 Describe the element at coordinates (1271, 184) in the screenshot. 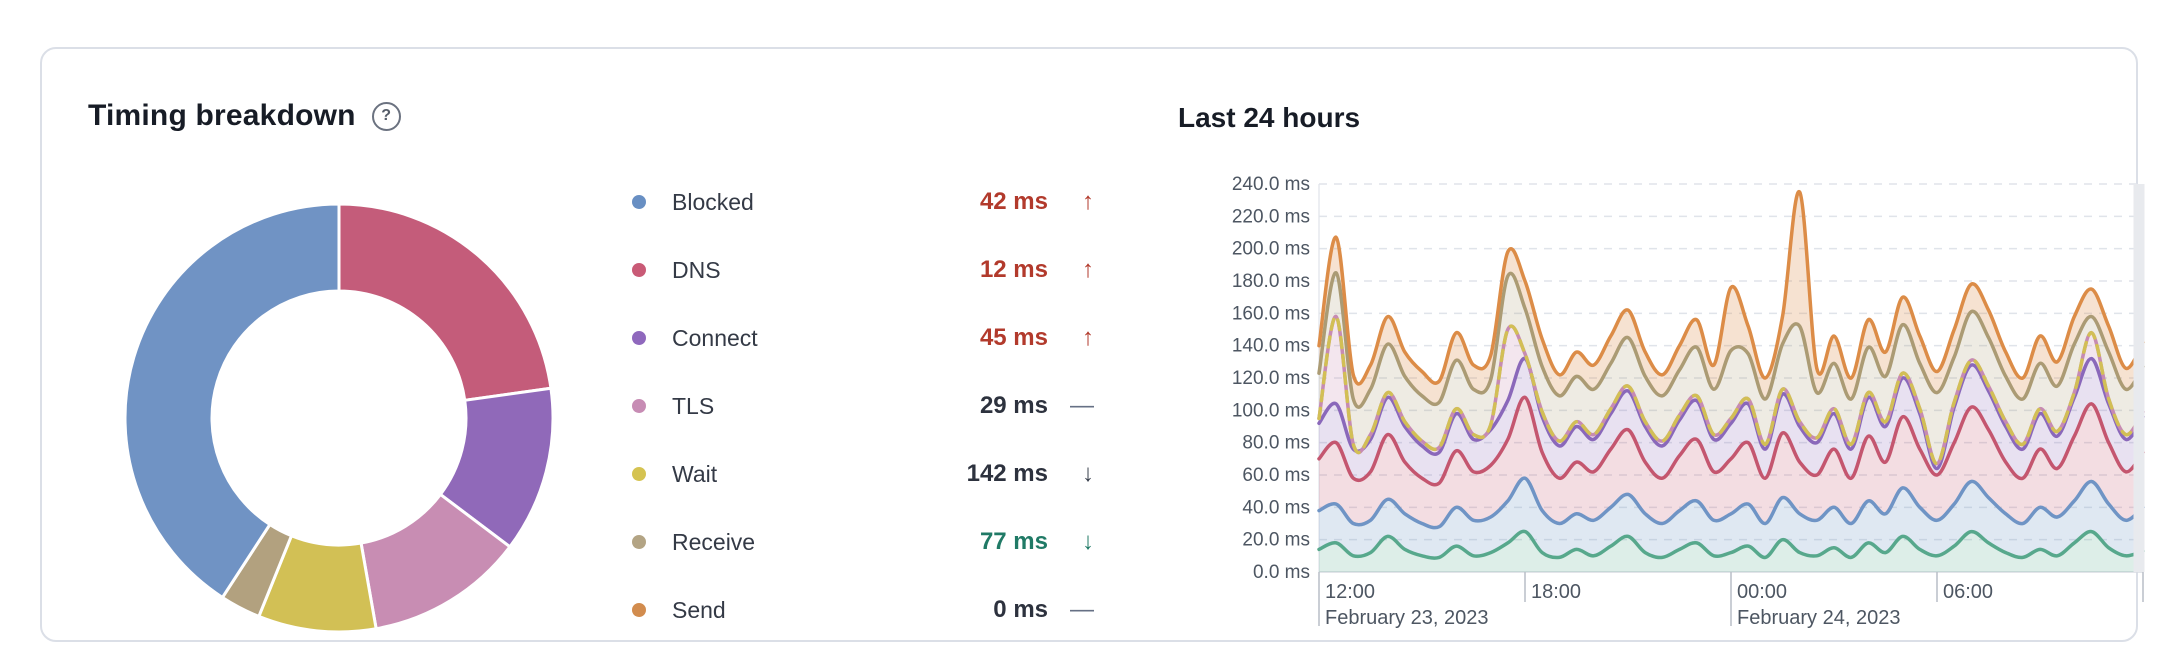

I see `svg-text: 240.0 ms` at that location.